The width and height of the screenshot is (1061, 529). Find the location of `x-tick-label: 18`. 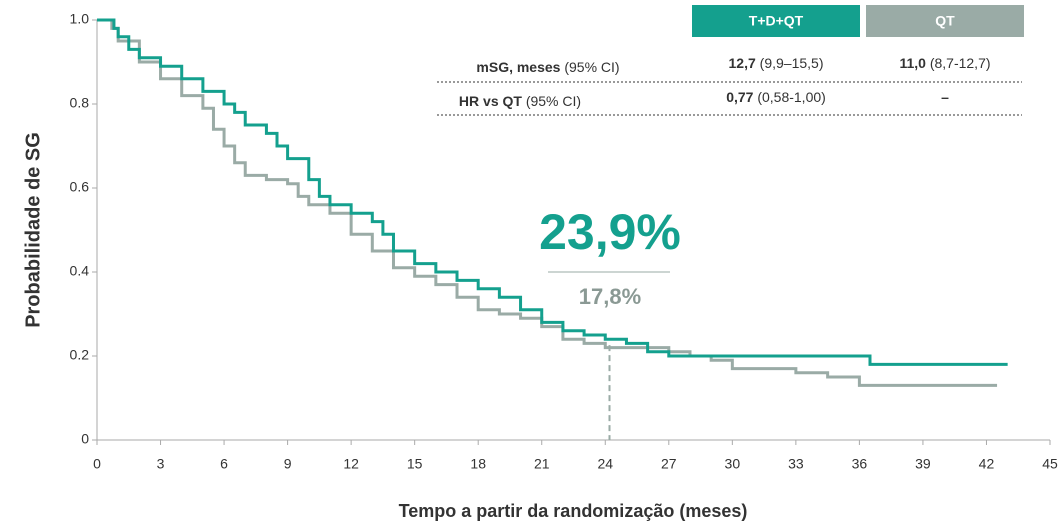

x-tick-label: 18 is located at coordinates (478, 464).